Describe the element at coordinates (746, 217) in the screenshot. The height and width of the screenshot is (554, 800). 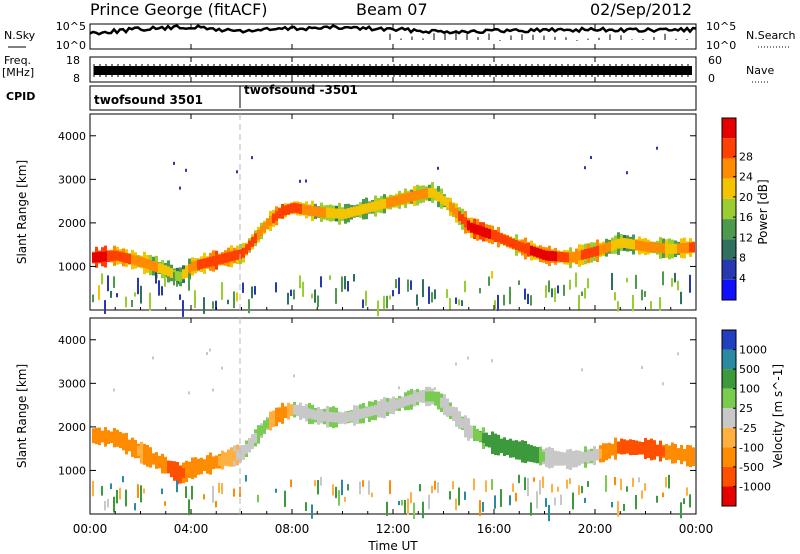
I see `colorbar-tick-label: 16` at that location.